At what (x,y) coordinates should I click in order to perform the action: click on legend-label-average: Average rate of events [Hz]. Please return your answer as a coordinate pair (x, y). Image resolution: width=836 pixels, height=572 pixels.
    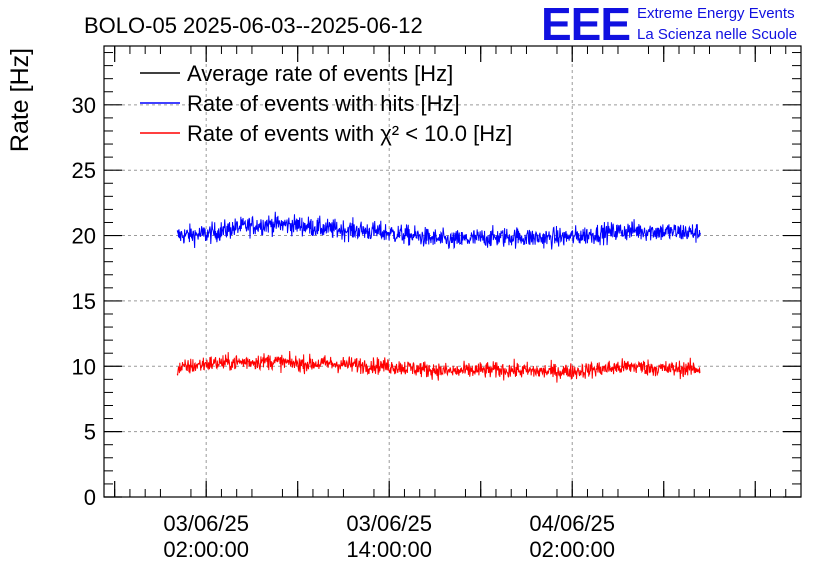
    Looking at the image, I should click on (320, 73).